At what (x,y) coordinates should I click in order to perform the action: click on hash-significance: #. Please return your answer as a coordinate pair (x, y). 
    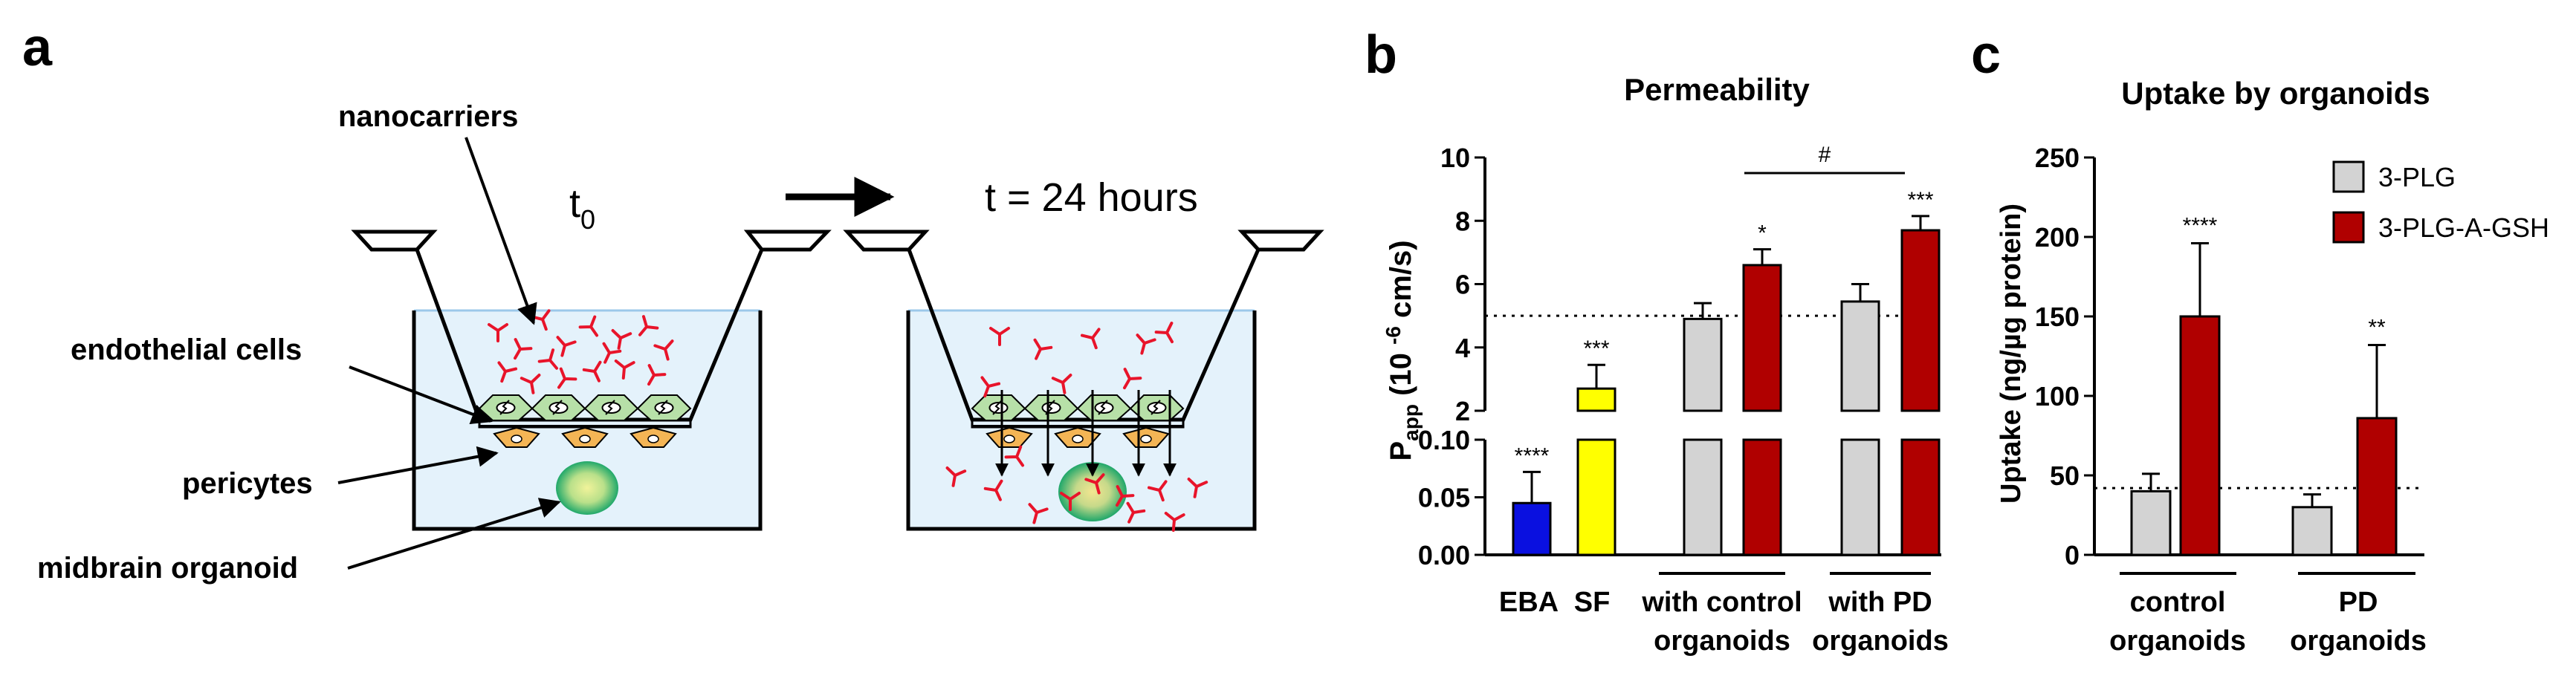
    Looking at the image, I should click on (1825, 155).